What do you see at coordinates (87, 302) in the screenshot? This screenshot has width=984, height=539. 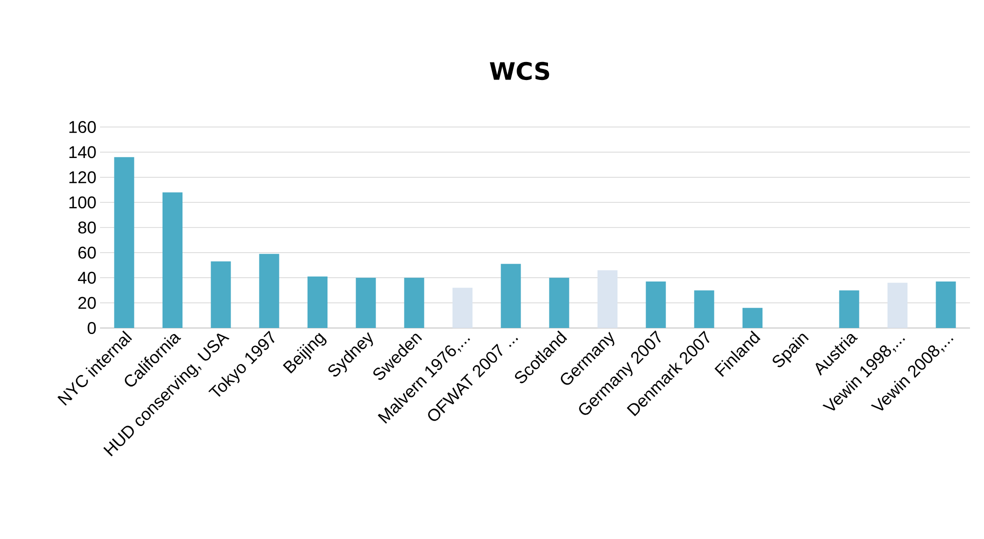 I see `y-tick-label: 20` at bounding box center [87, 302].